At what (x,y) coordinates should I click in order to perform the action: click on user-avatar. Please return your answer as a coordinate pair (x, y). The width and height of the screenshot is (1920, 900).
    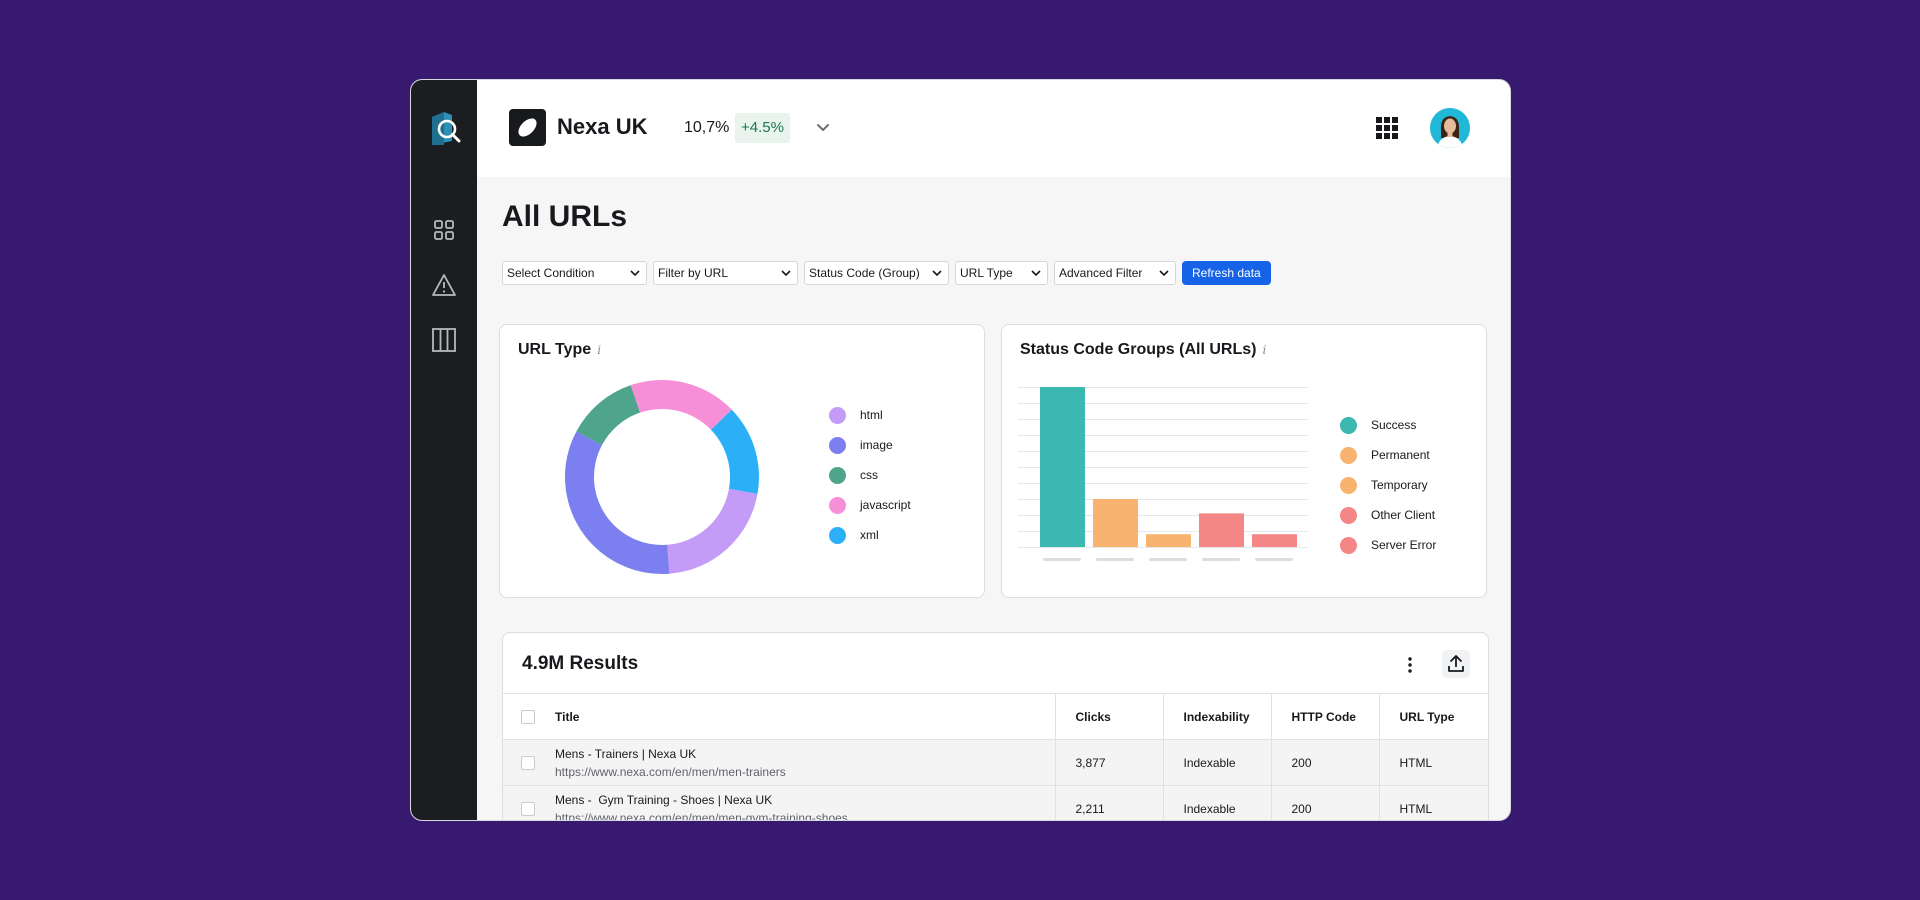
    Looking at the image, I should click on (1450, 128).